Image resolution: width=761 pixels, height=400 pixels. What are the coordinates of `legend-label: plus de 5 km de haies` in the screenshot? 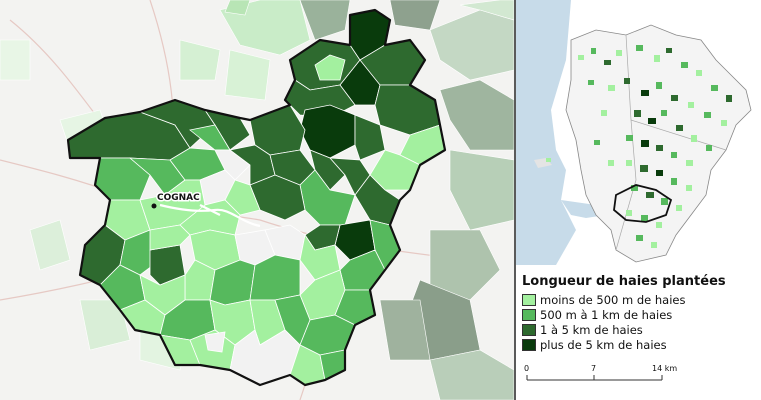 It's located at (603, 344).